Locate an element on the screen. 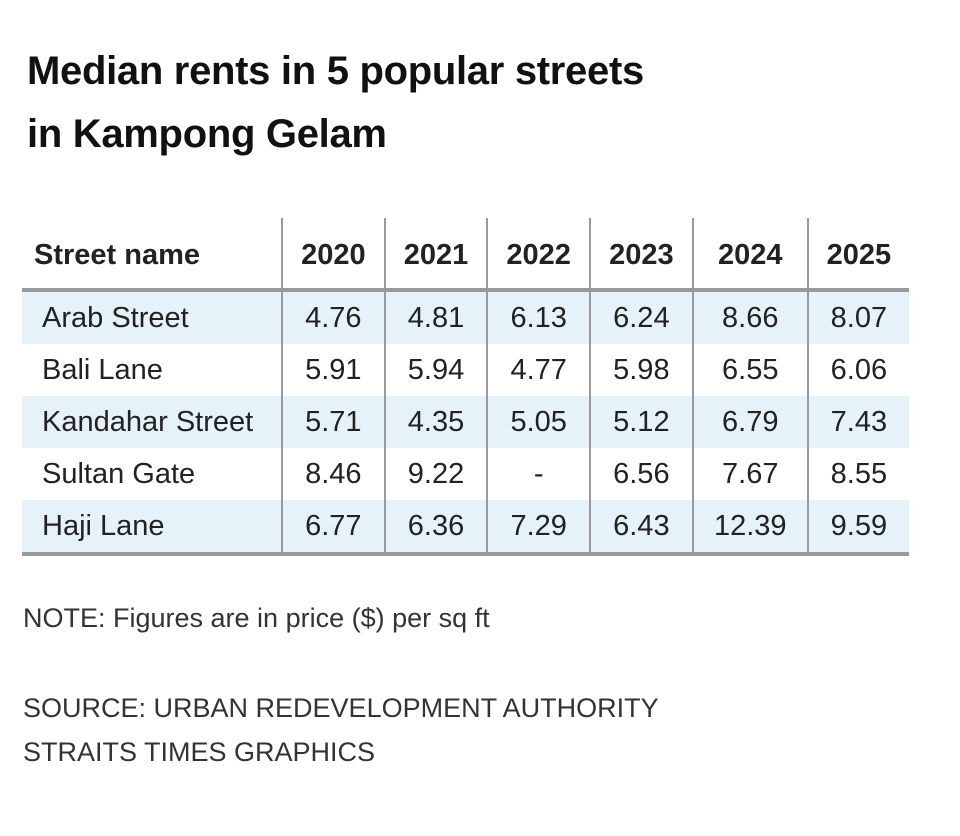  rent-value-cell: 6.13 is located at coordinates (538, 317).